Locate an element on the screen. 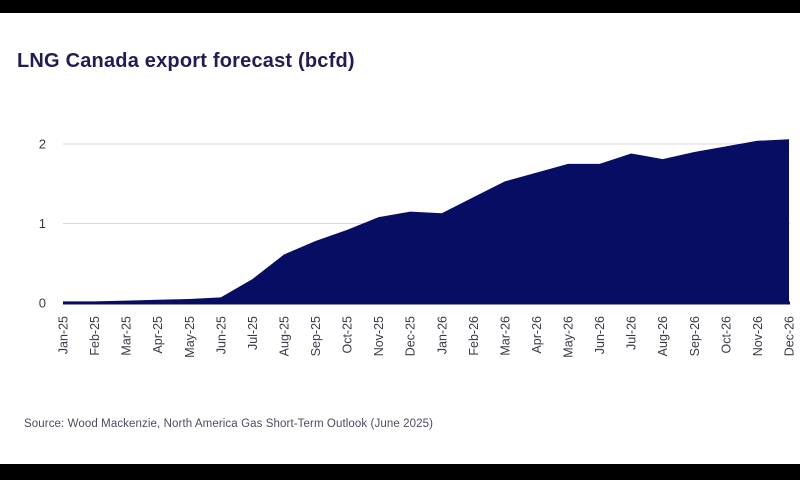 This screenshot has width=800, height=480. x-tick-label-Aug-25: Aug-25 is located at coordinates (284, 336).